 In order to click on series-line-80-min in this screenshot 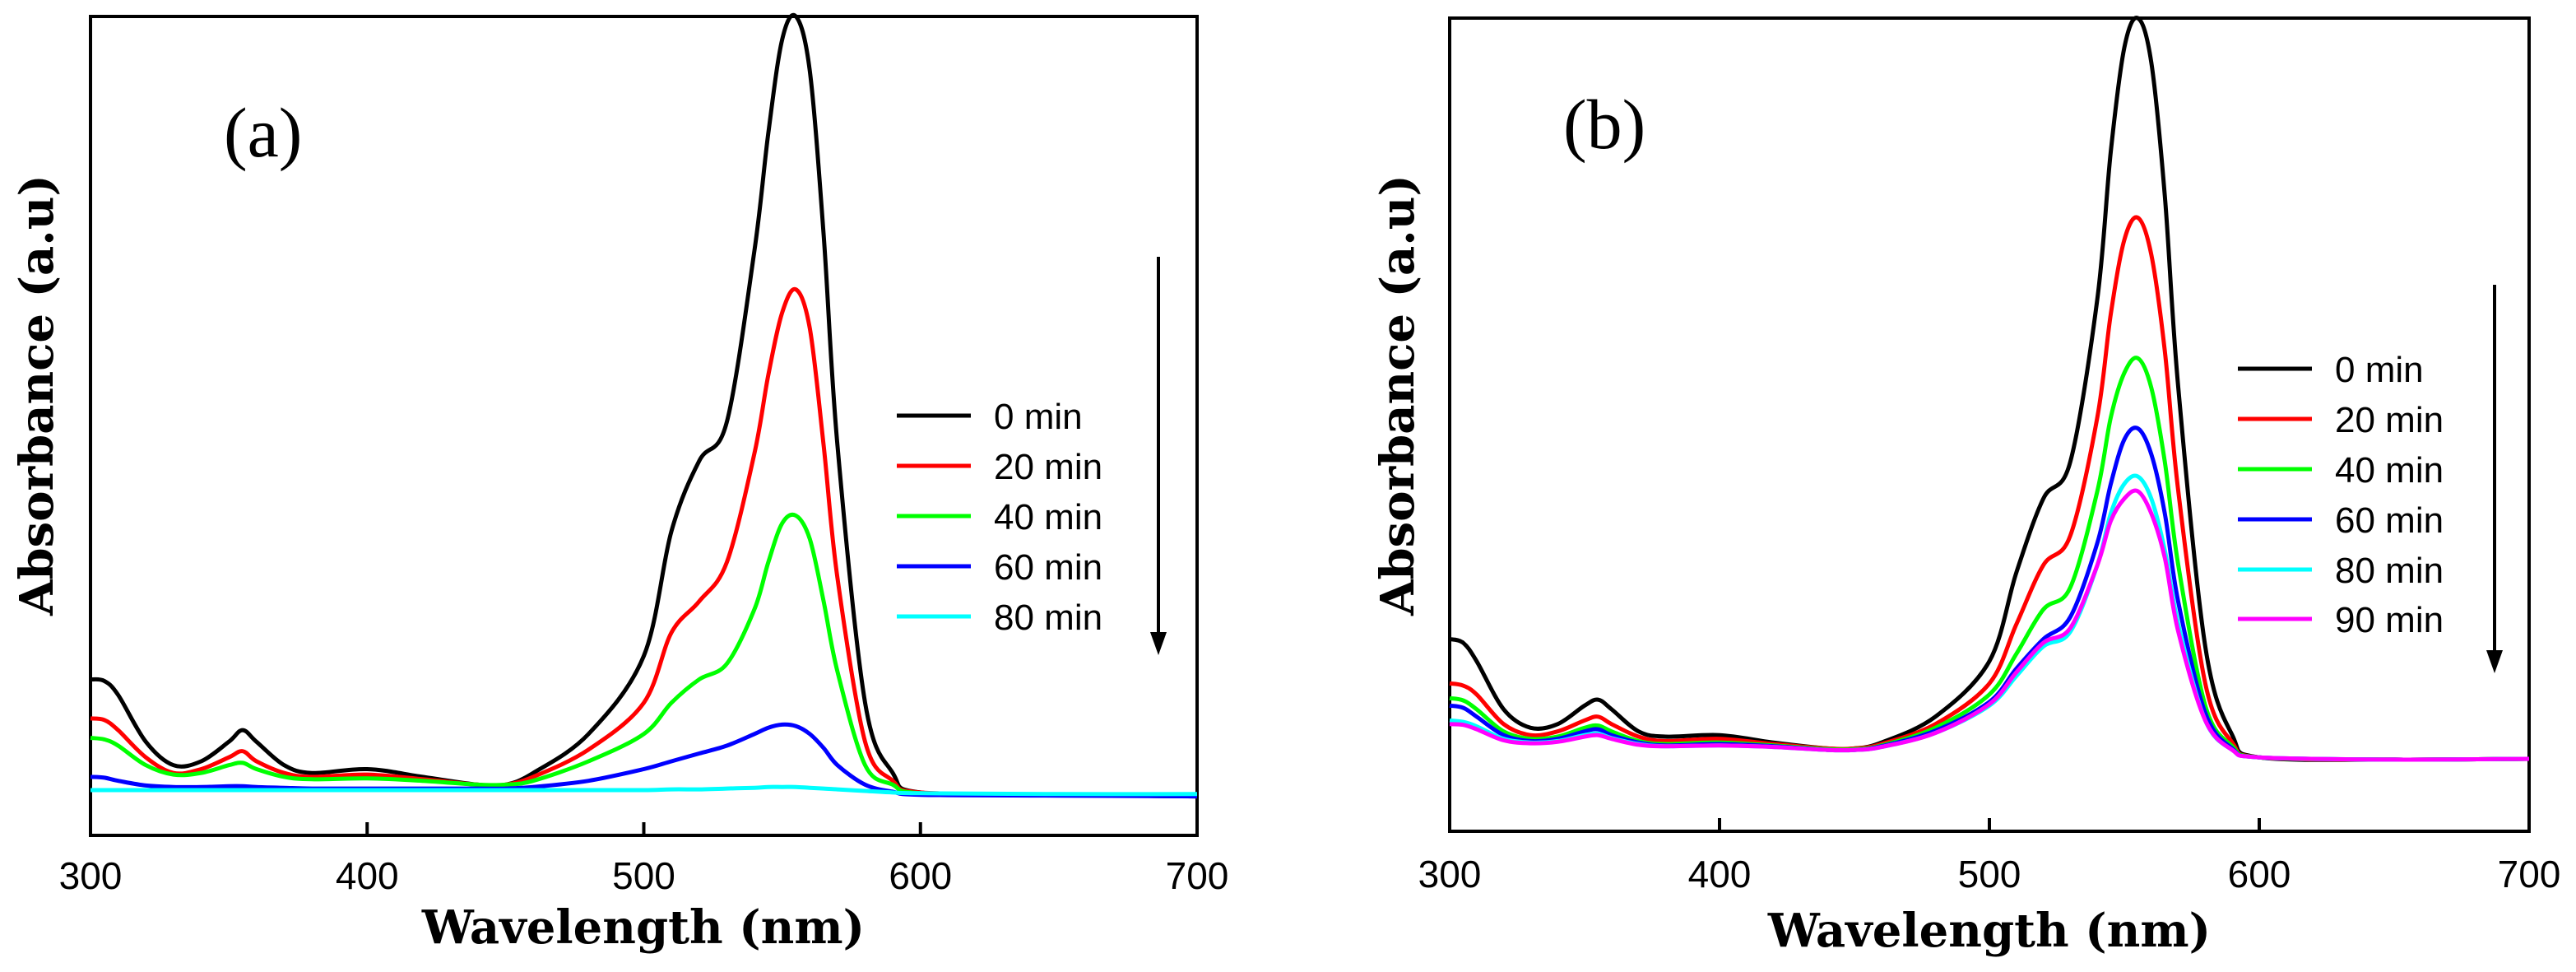, I will do `click(644, 790)`.